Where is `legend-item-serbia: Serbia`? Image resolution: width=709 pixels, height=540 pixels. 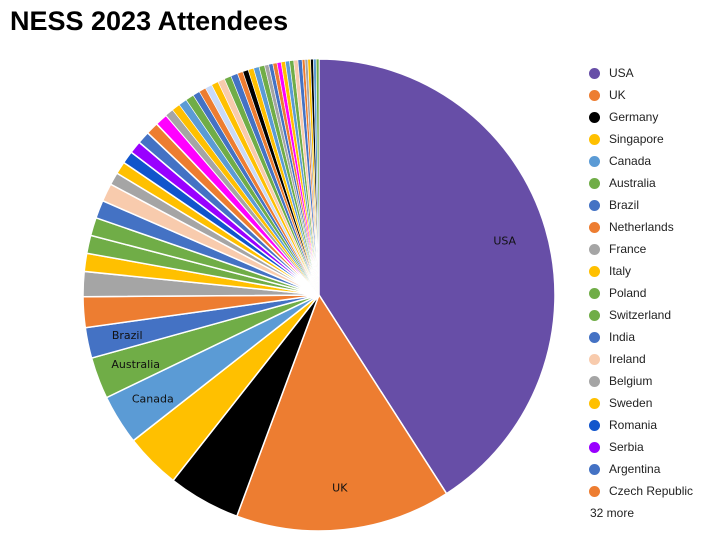
legend-item-serbia: Serbia is located at coordinates (648, 447).